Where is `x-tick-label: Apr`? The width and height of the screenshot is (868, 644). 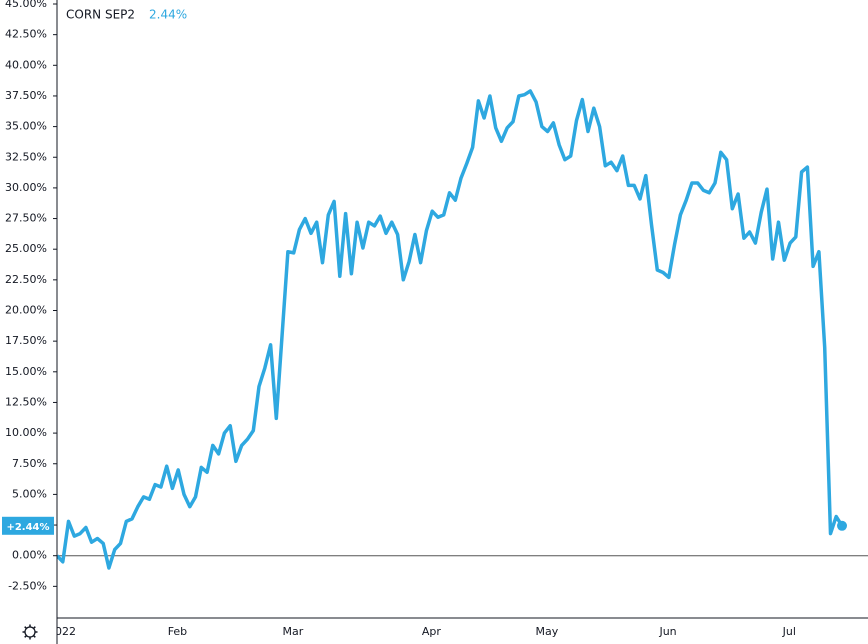 x-tick-label: Apr is located at coordinates (432, 631).